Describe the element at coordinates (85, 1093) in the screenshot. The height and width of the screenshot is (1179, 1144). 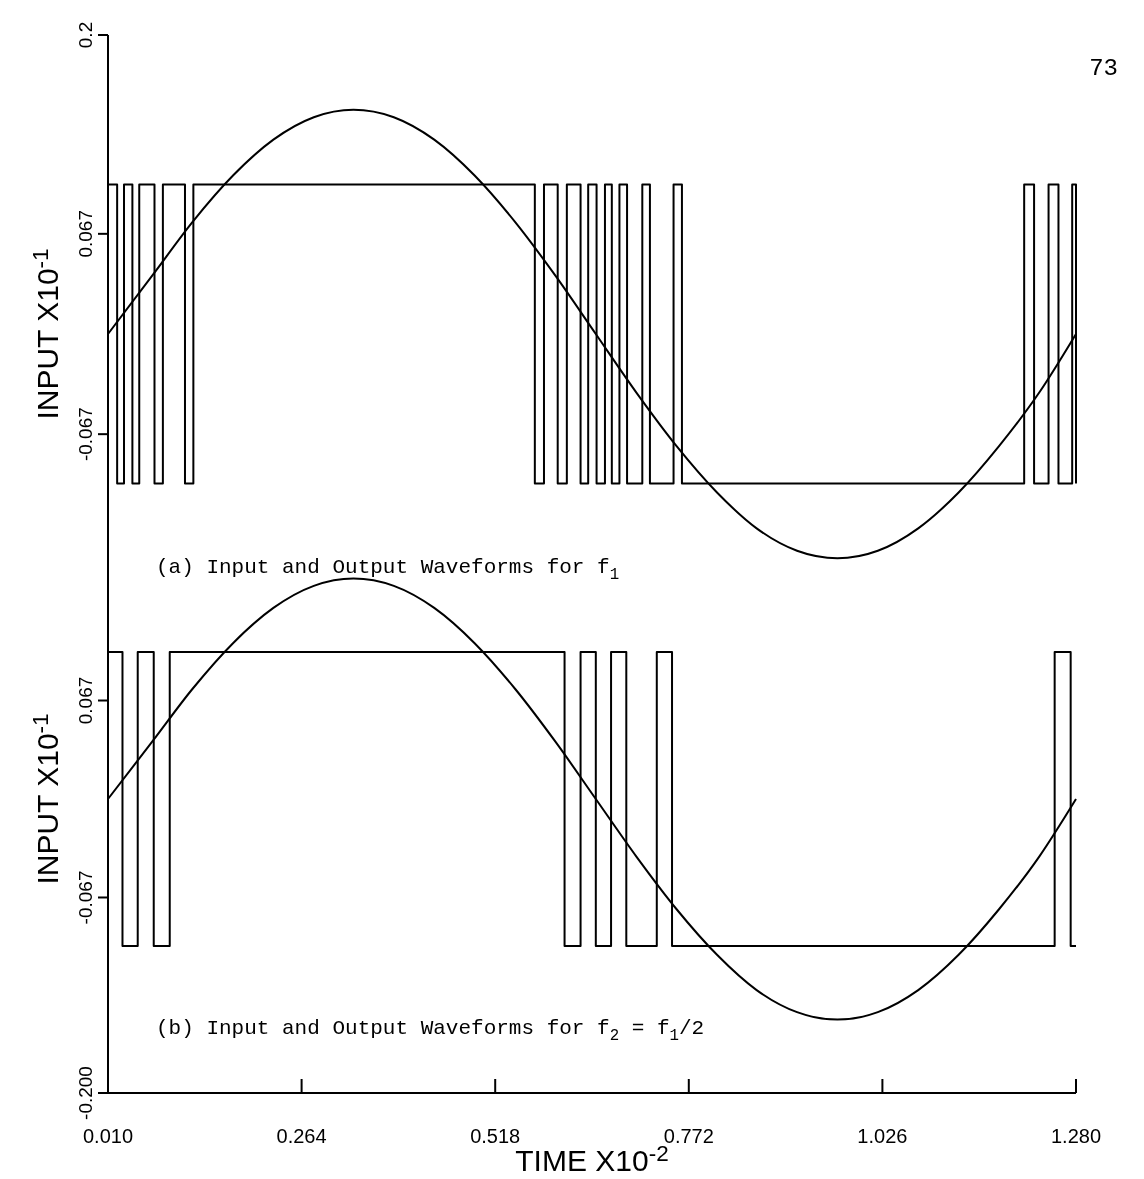
I see `y-tick-label: -0.200` at that location.